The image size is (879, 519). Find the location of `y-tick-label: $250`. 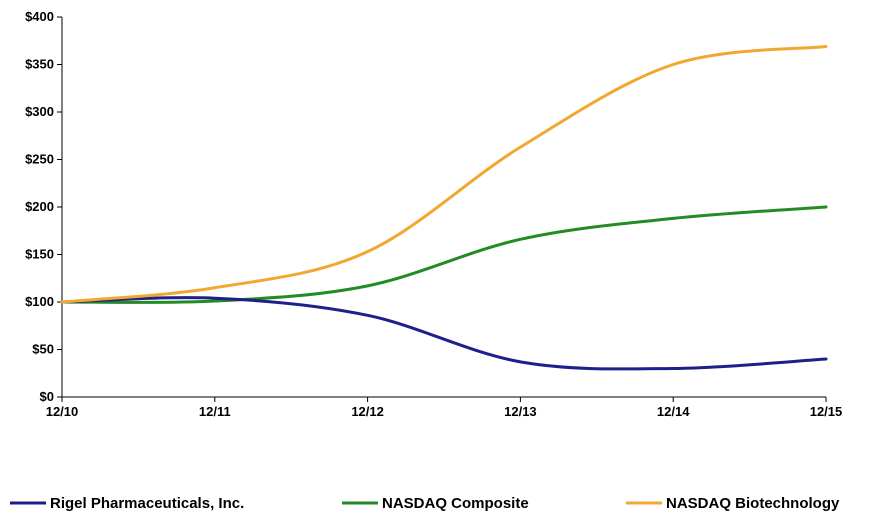

y-tick-label: $250 is located at coordinates (39, 159).